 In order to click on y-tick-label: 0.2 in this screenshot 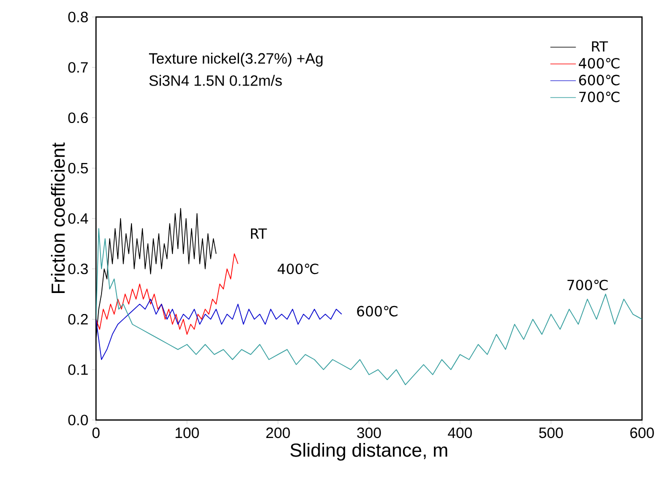, I will do `click(78, 319)`.